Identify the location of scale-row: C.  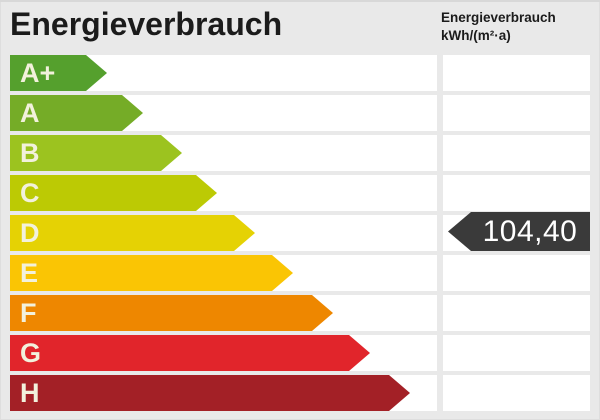
(300, 193).